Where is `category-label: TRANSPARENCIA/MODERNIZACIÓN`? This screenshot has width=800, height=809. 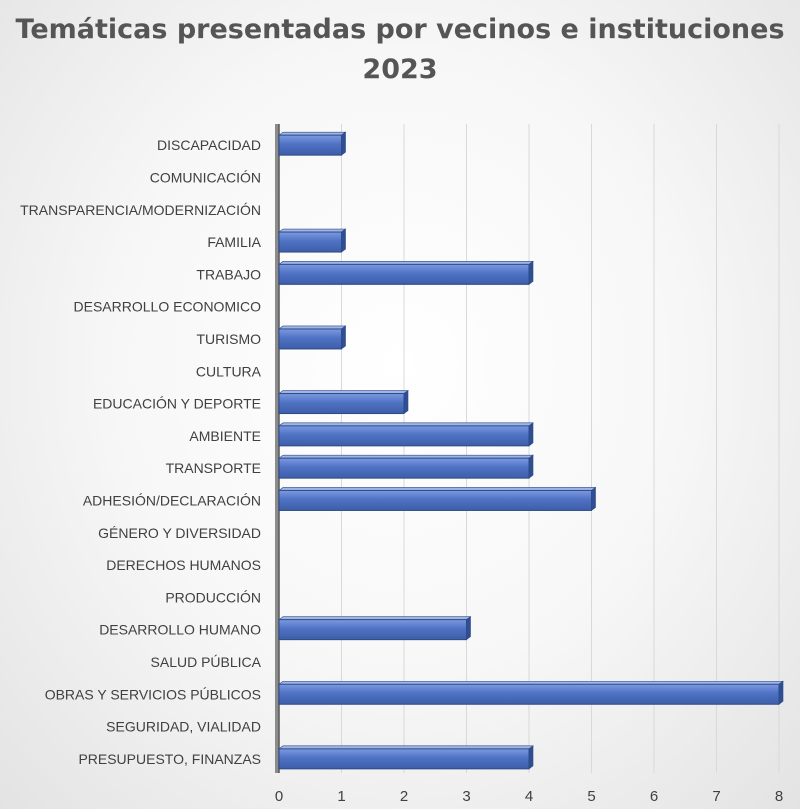 category-label: TRANSPARENCIA/MODERNIZACIÓN is located at coordinates (140, 210).